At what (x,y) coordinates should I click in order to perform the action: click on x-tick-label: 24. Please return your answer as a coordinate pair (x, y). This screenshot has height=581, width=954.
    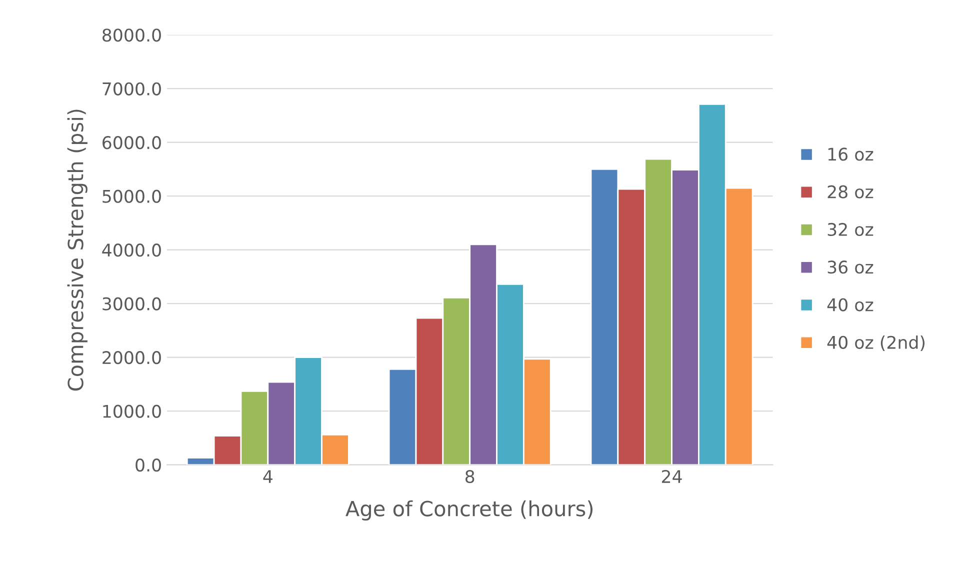
    Looking at the image, I should click on (672, 476).